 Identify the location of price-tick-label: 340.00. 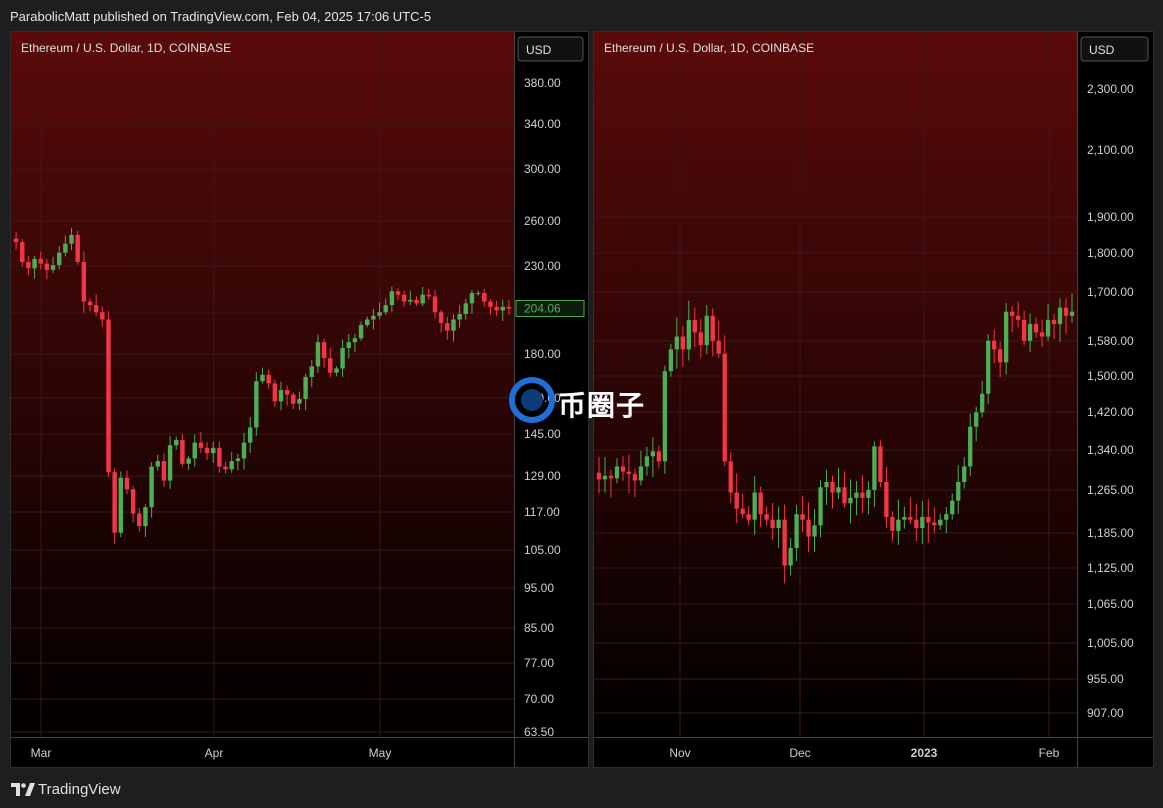
(542, 124).